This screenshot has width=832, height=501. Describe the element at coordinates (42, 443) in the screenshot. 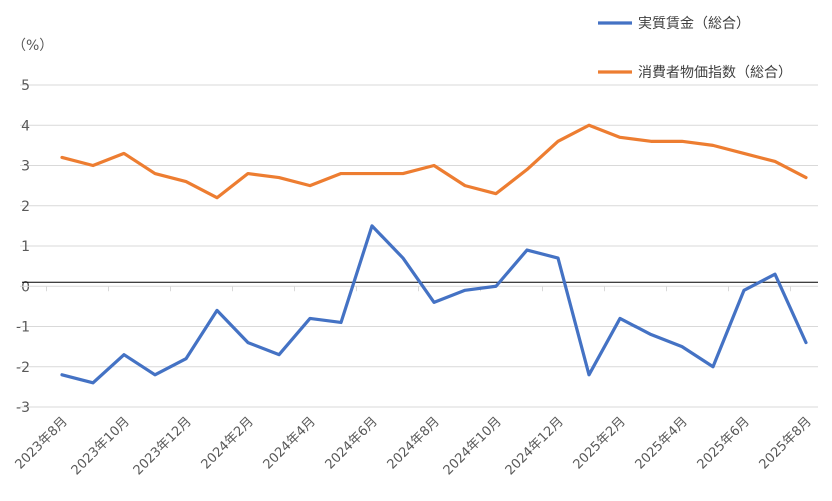

I see `x-tick-label: 2023年8月` at that location.